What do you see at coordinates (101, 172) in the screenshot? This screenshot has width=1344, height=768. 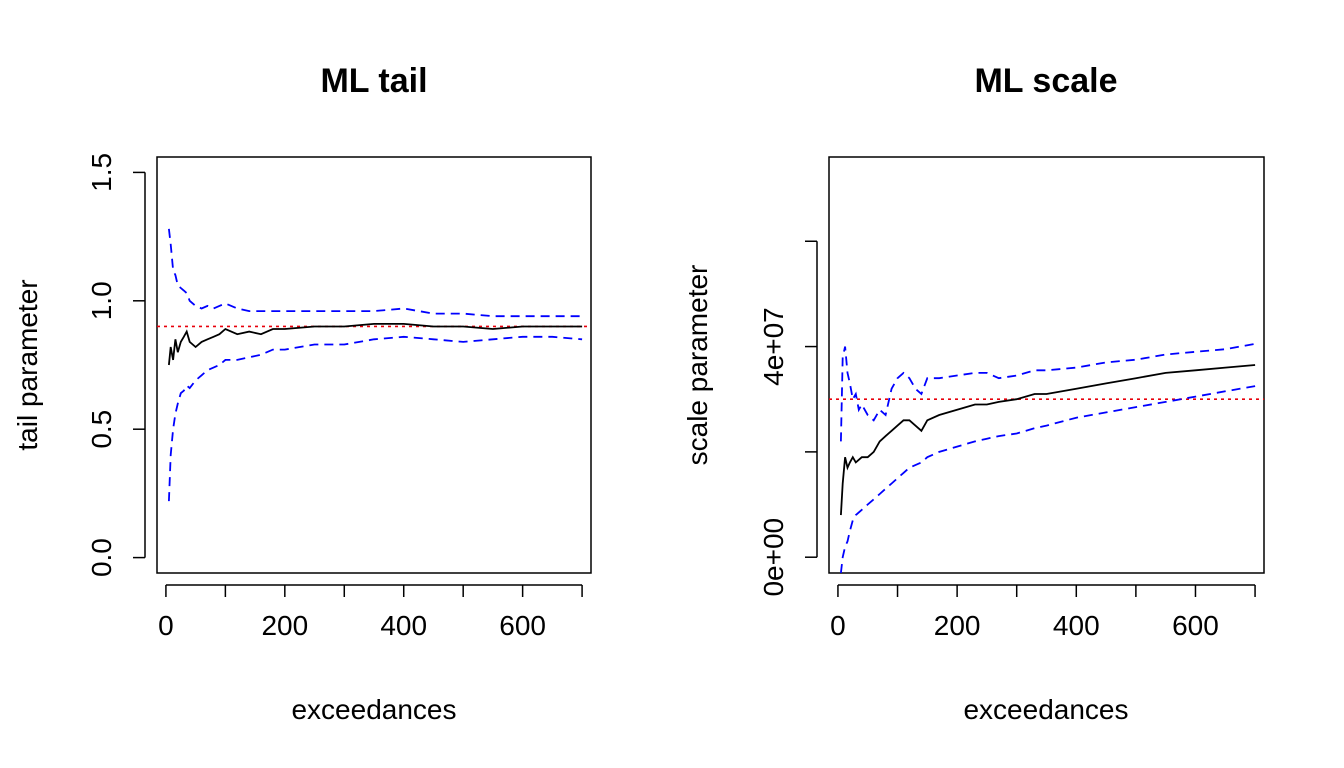 I see `y-tick-label: 1.5` at bounding box center [101, 172].